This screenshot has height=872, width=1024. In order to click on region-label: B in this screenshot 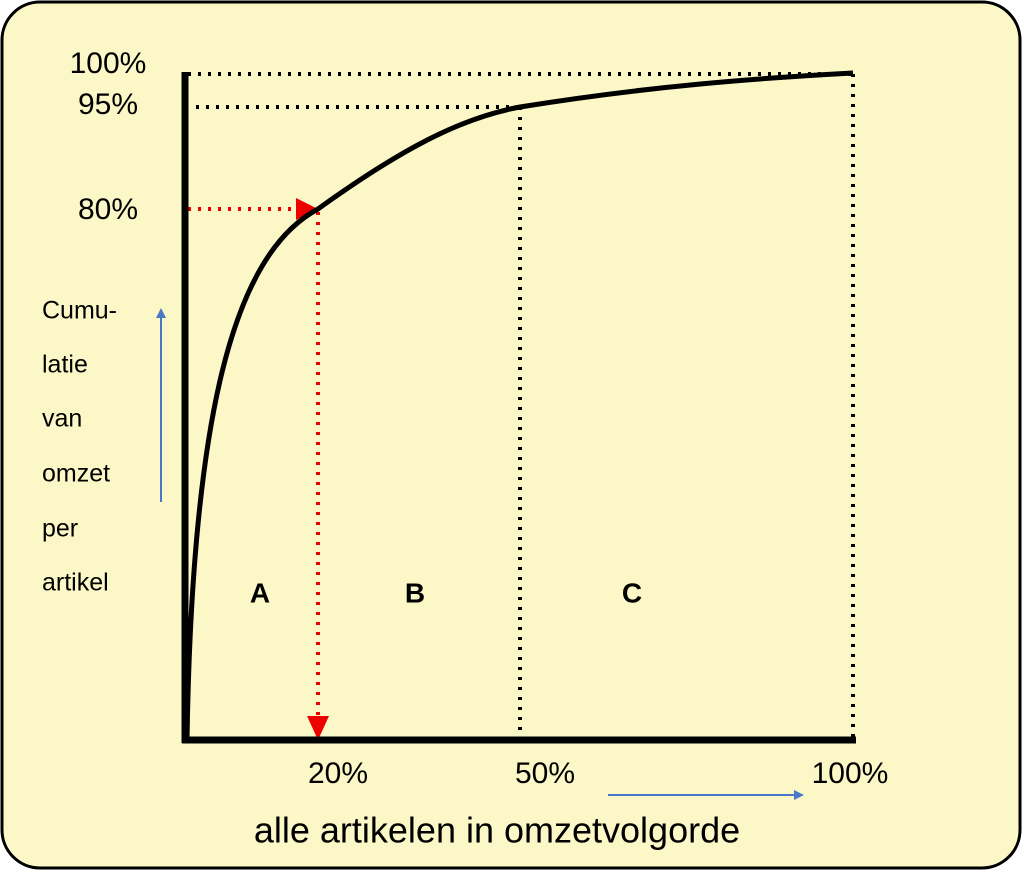, I will do `click(415, 592)`.